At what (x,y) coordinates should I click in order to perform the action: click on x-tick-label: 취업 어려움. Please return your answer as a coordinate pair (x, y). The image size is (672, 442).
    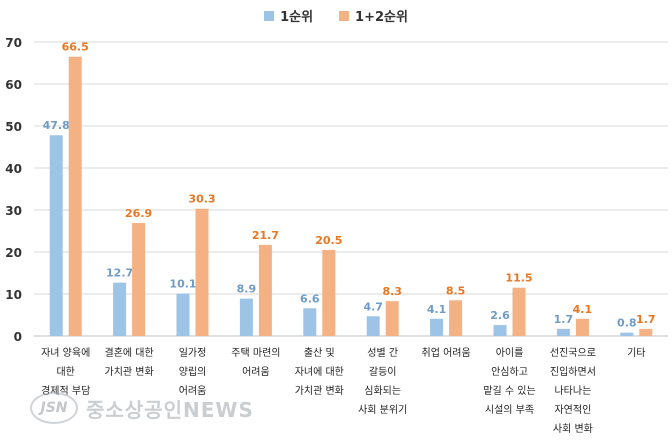
    Looking at the image, I should click on (446, 352).